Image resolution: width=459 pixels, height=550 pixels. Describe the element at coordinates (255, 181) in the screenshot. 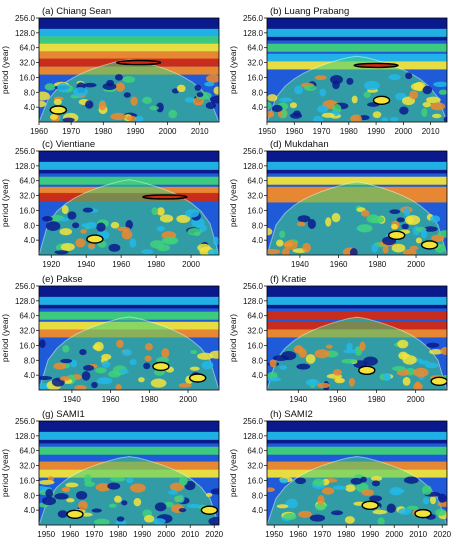

I see `y-tick-label: 64.0` at that location.